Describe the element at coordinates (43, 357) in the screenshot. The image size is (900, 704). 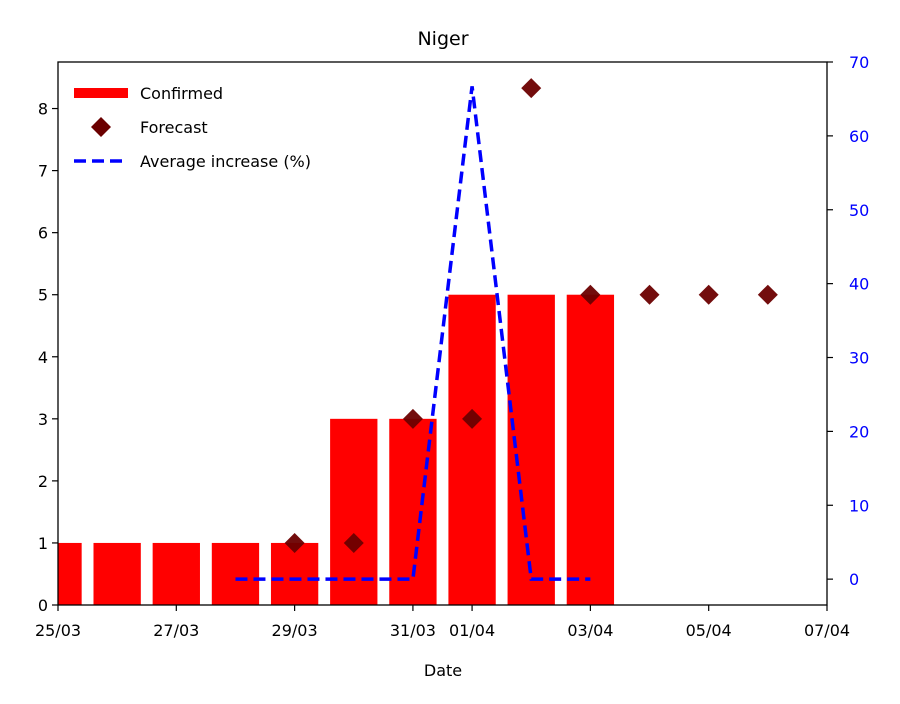
I see `y-tick-label: 4` at that location.